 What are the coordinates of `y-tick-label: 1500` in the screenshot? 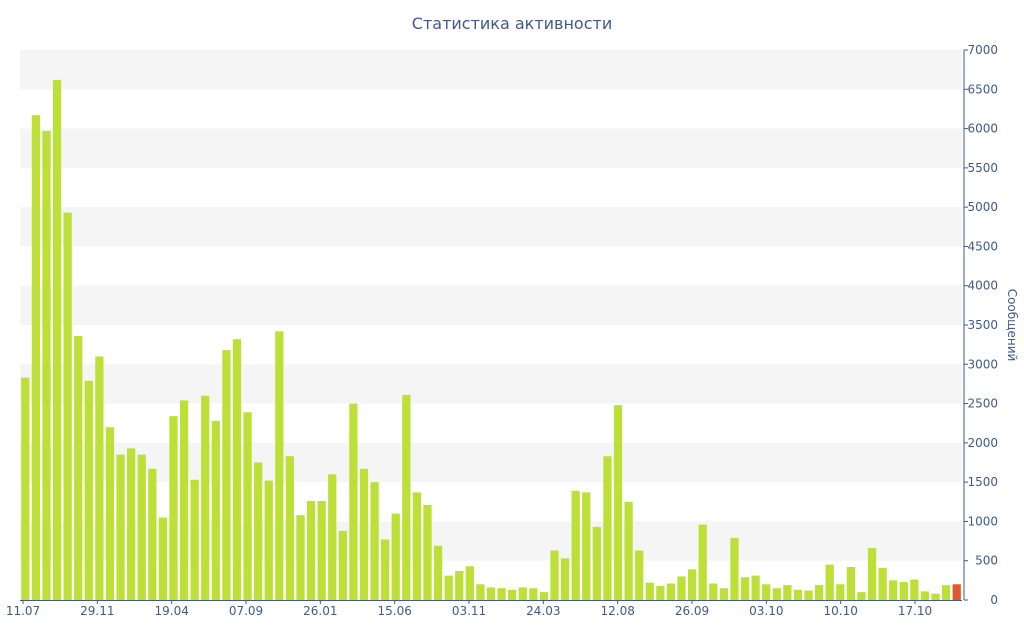 It's located at (982, 482).